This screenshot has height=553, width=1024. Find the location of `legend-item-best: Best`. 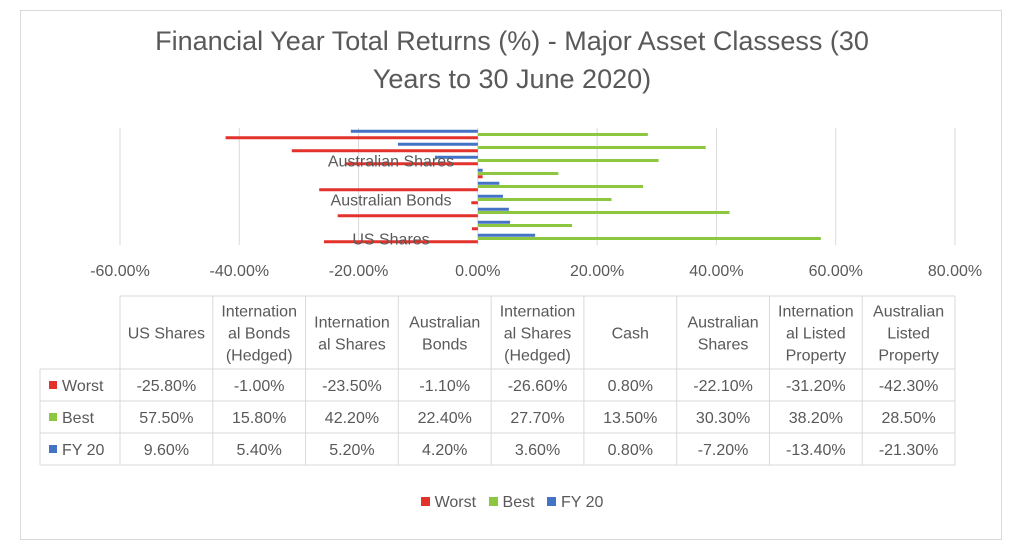

legend-item-best: Best is located at coordinates (511, 503).